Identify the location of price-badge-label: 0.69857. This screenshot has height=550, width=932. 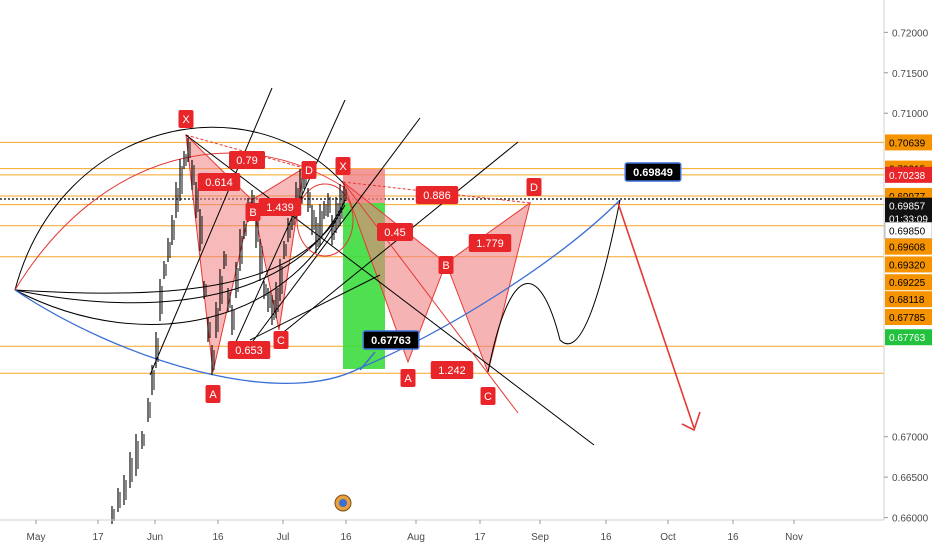
(907, 207).